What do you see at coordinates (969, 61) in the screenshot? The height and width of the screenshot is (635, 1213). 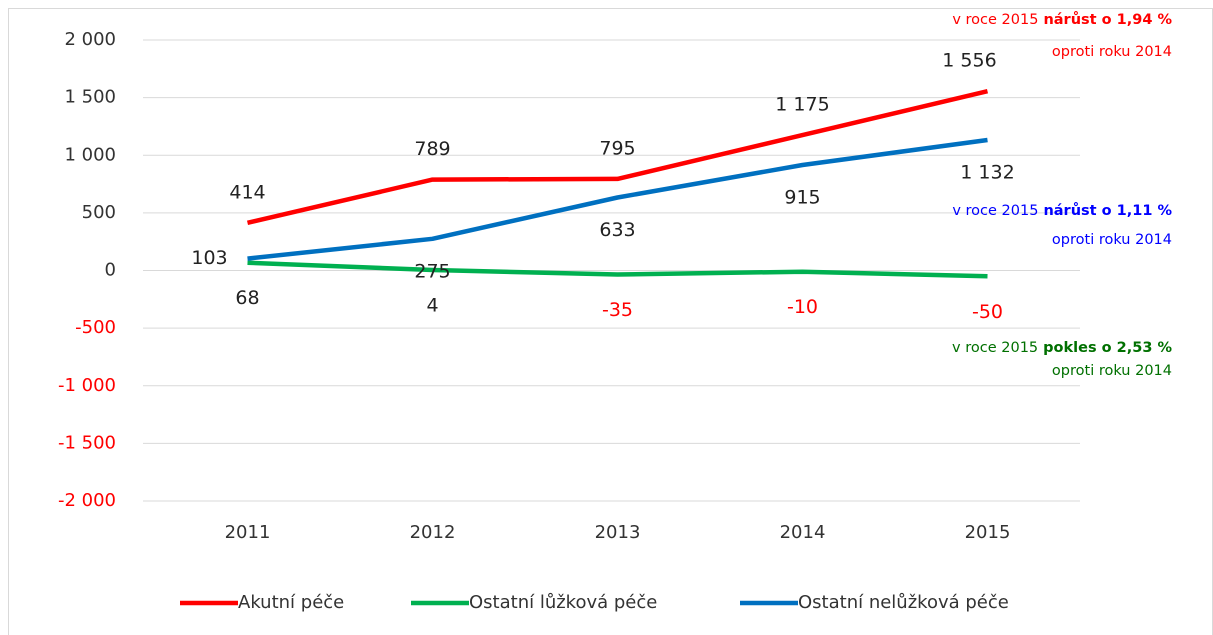 I see `data-label: 1 556` at bounding box center [969, 61].